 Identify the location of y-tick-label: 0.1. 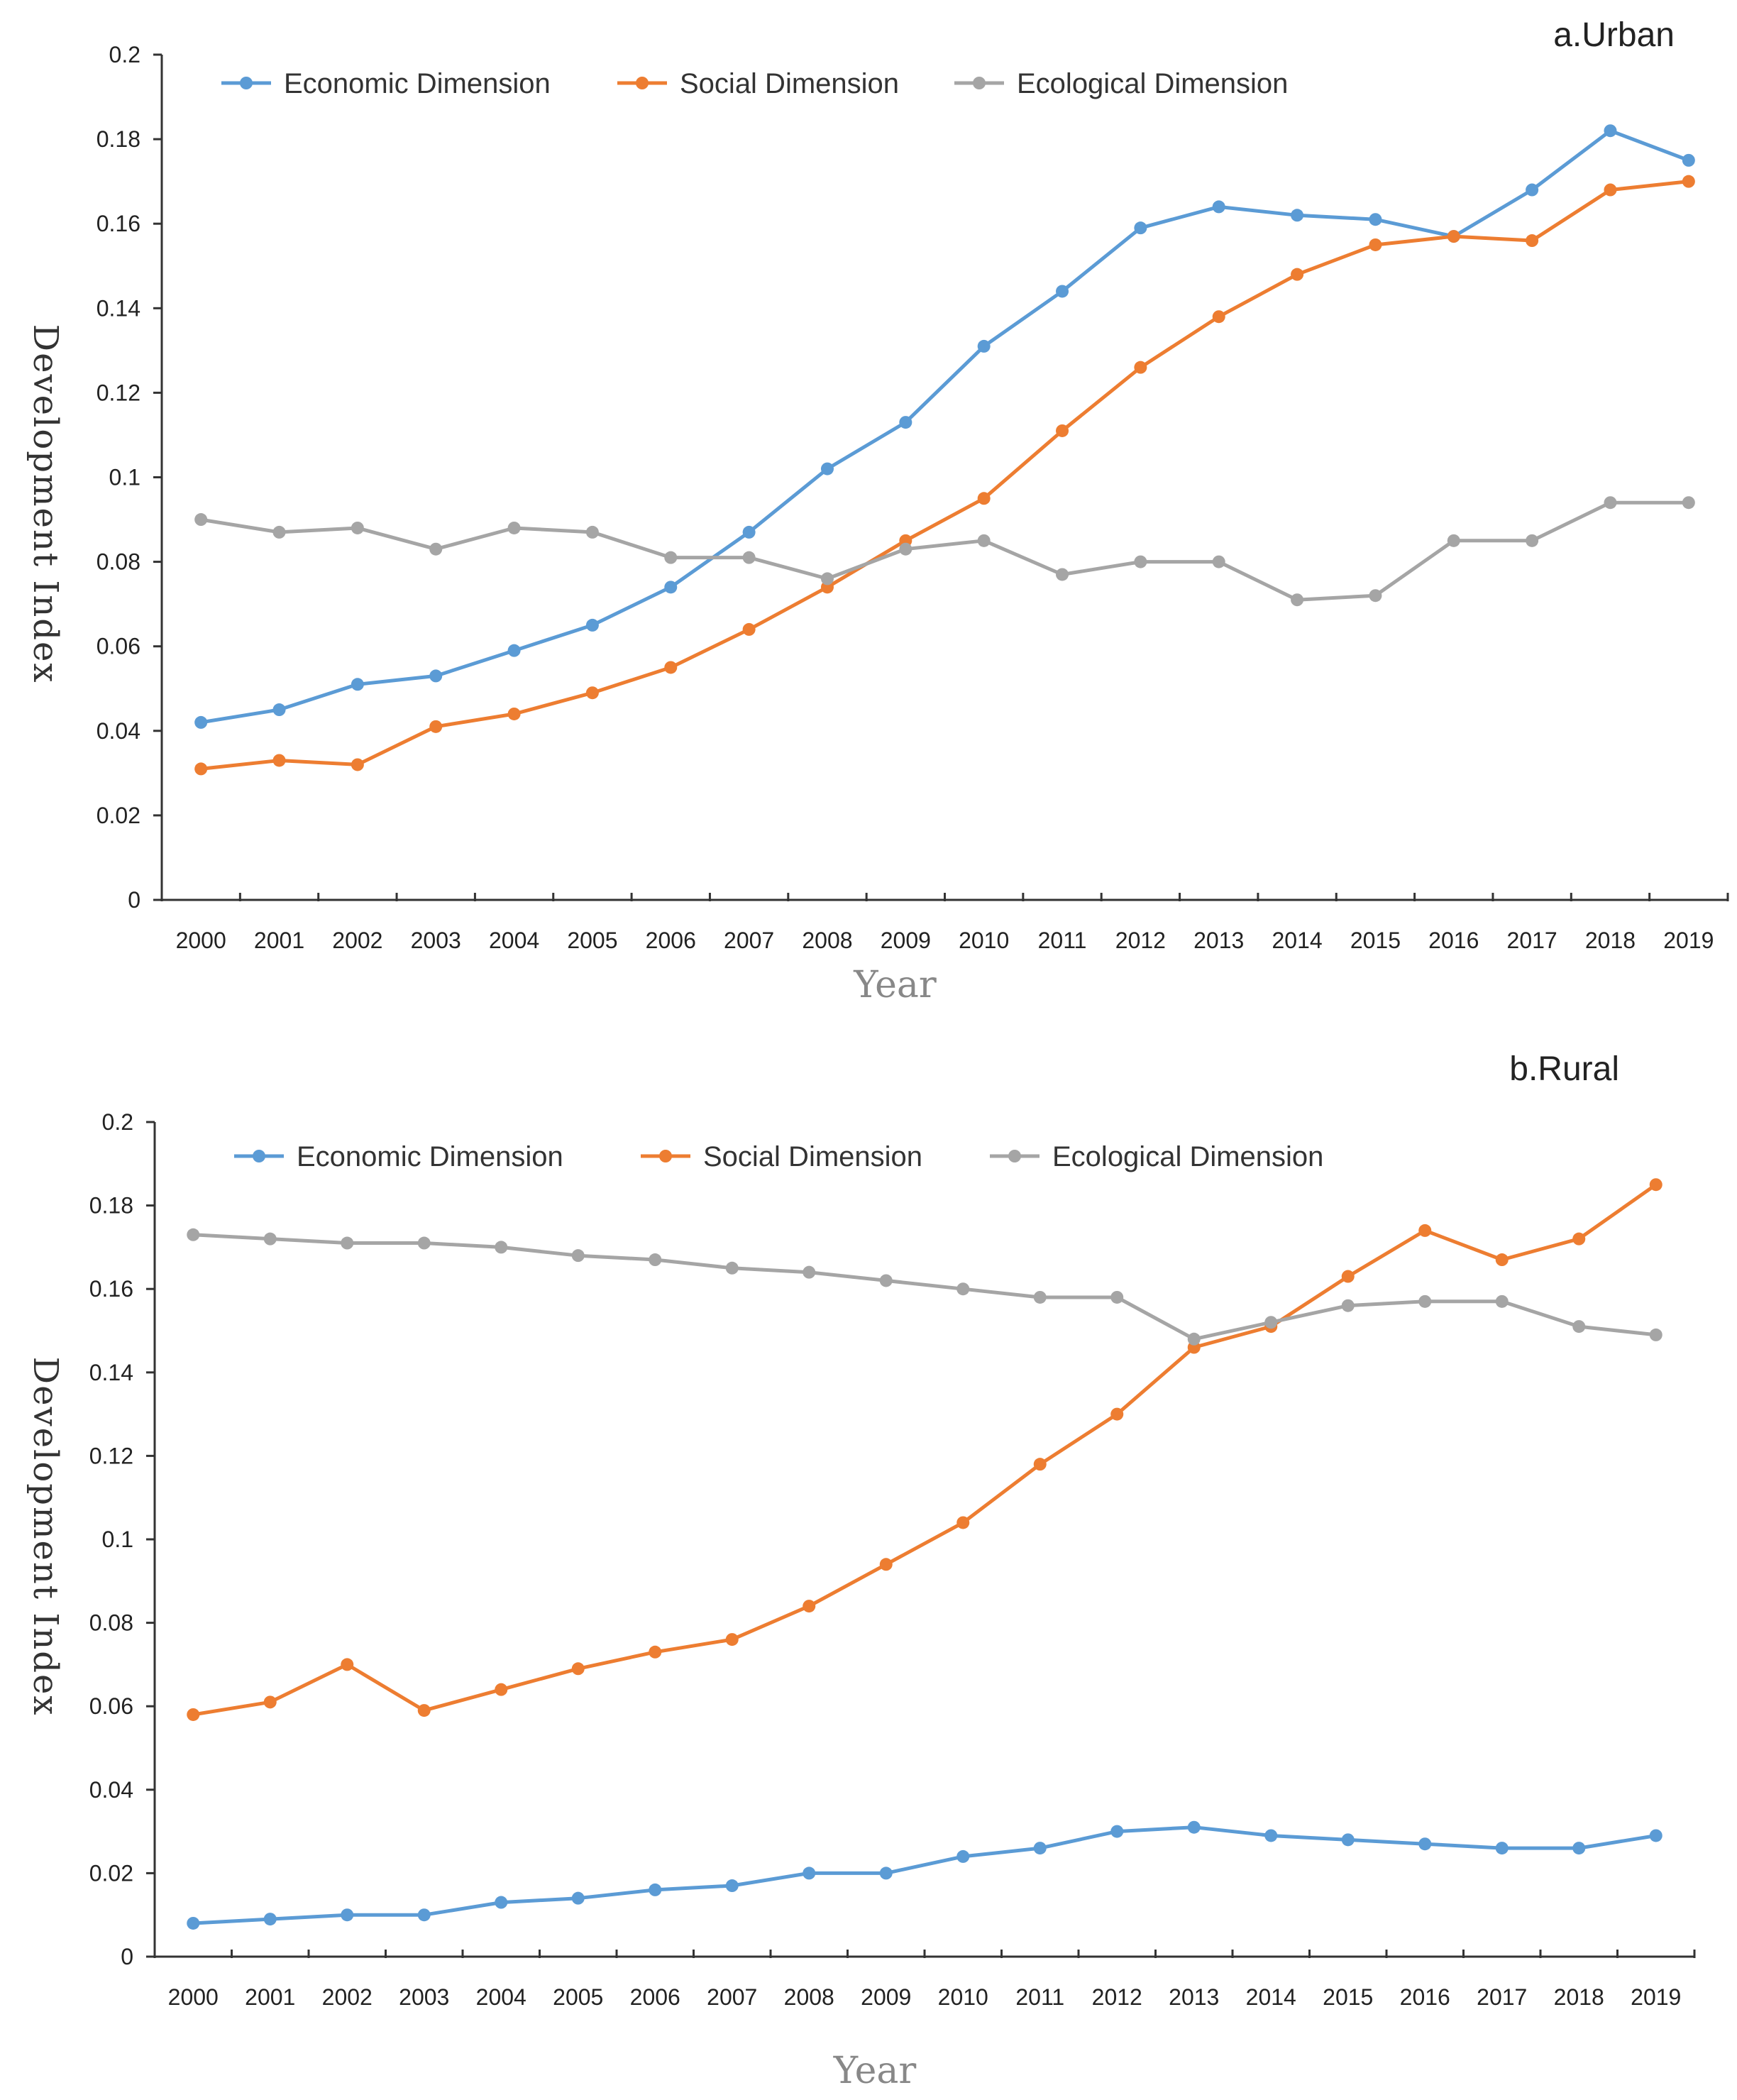
(124, 477).